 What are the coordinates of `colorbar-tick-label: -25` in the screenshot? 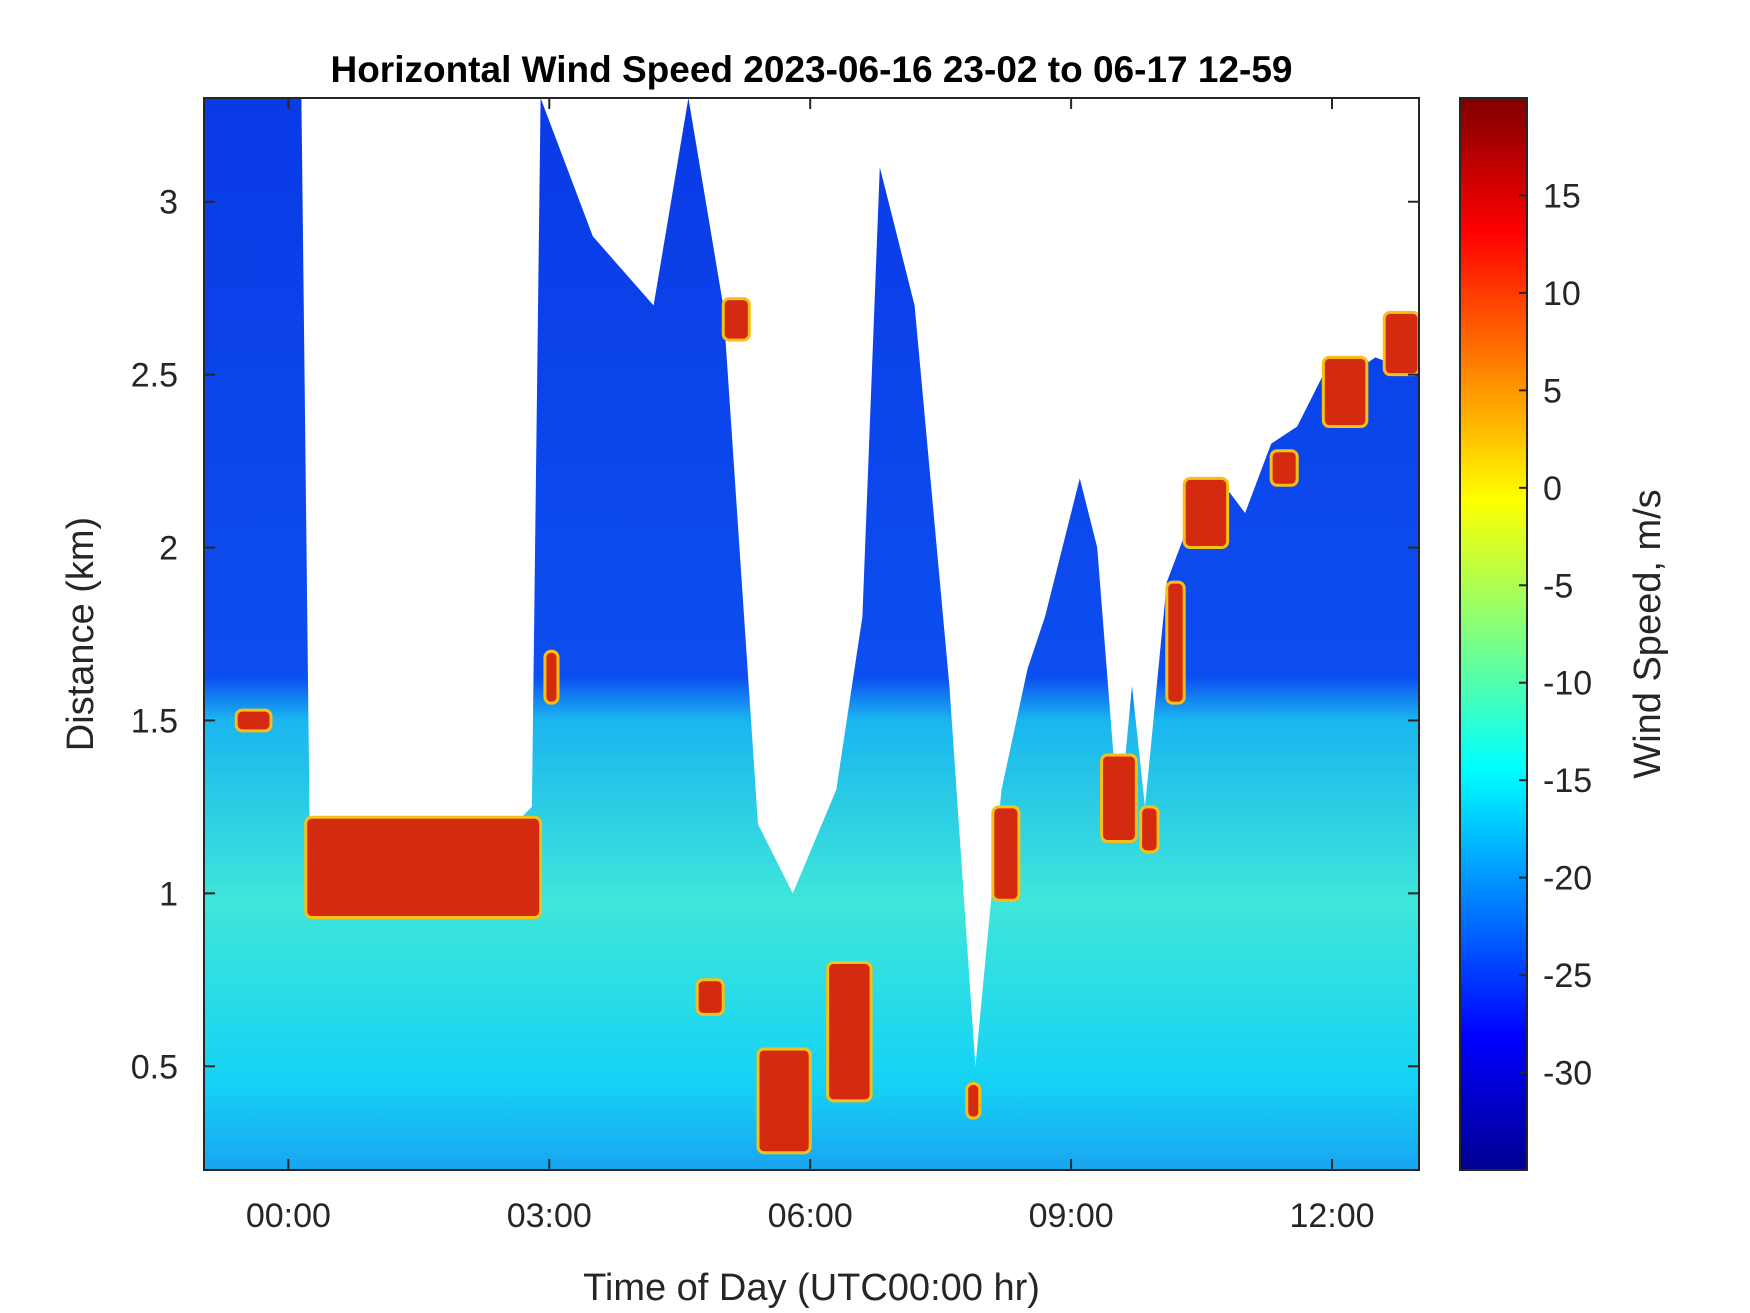 It's located at (1567, 976).